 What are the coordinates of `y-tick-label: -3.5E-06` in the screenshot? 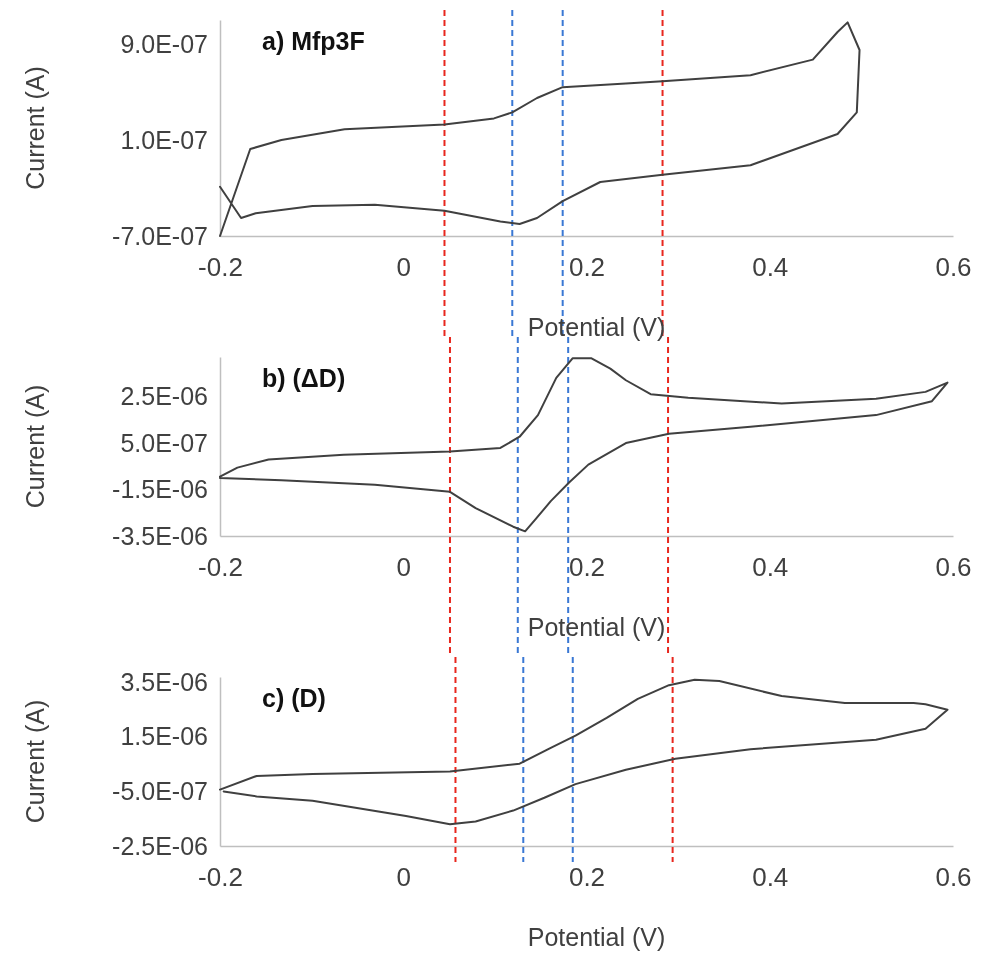 It's located at (160, 535).